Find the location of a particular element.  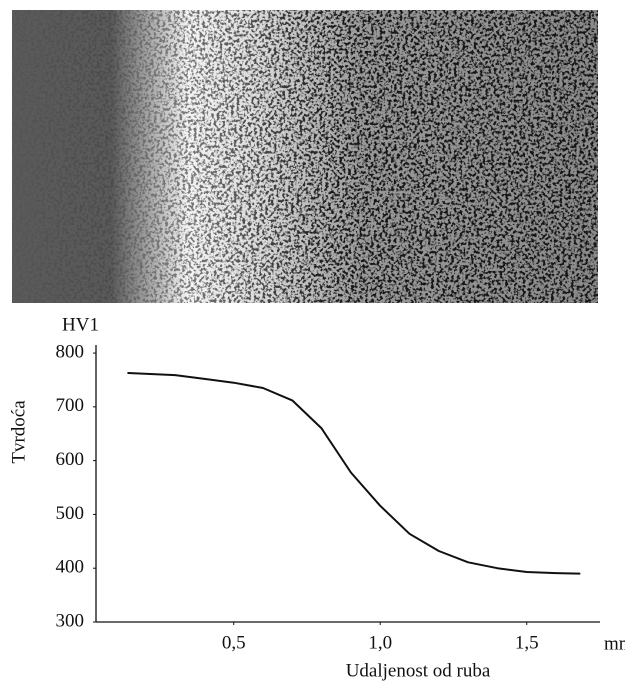

x-tick-label: 0,5 is located at coordinates (234, 642).